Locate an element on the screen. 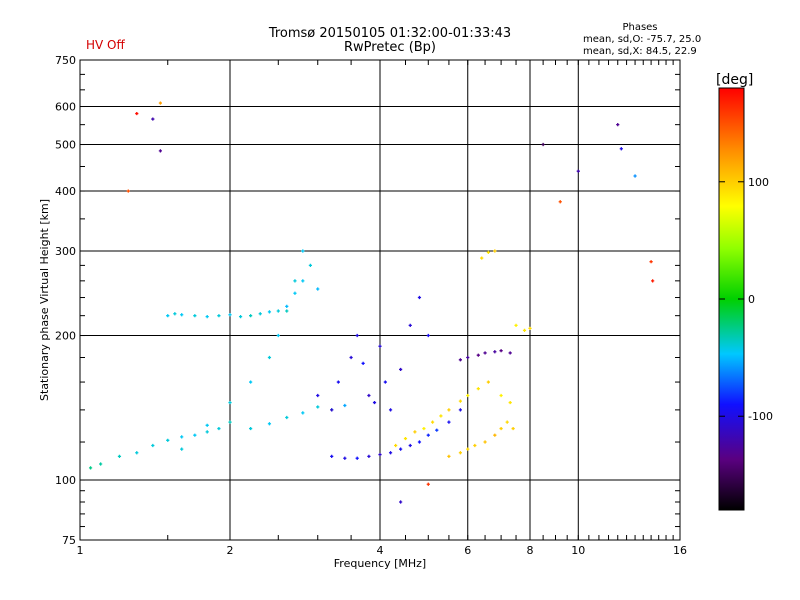  y-tick-label: 300 is located at coordinates (65, 251).